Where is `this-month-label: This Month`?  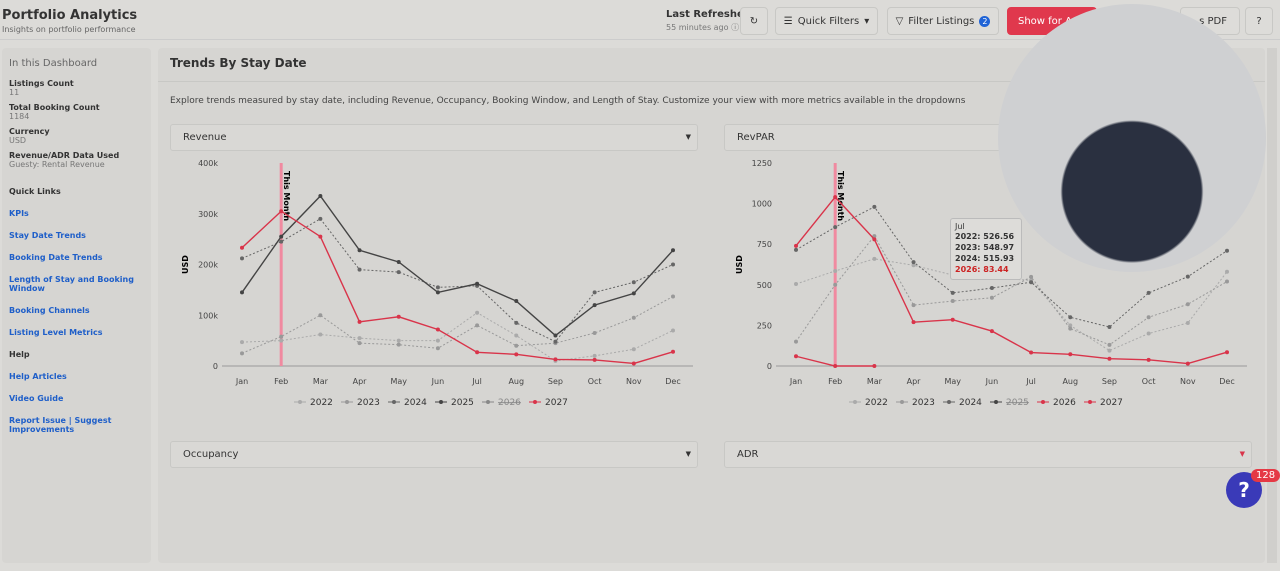 this-month-label: This Month is located at coordinates (840, 196).